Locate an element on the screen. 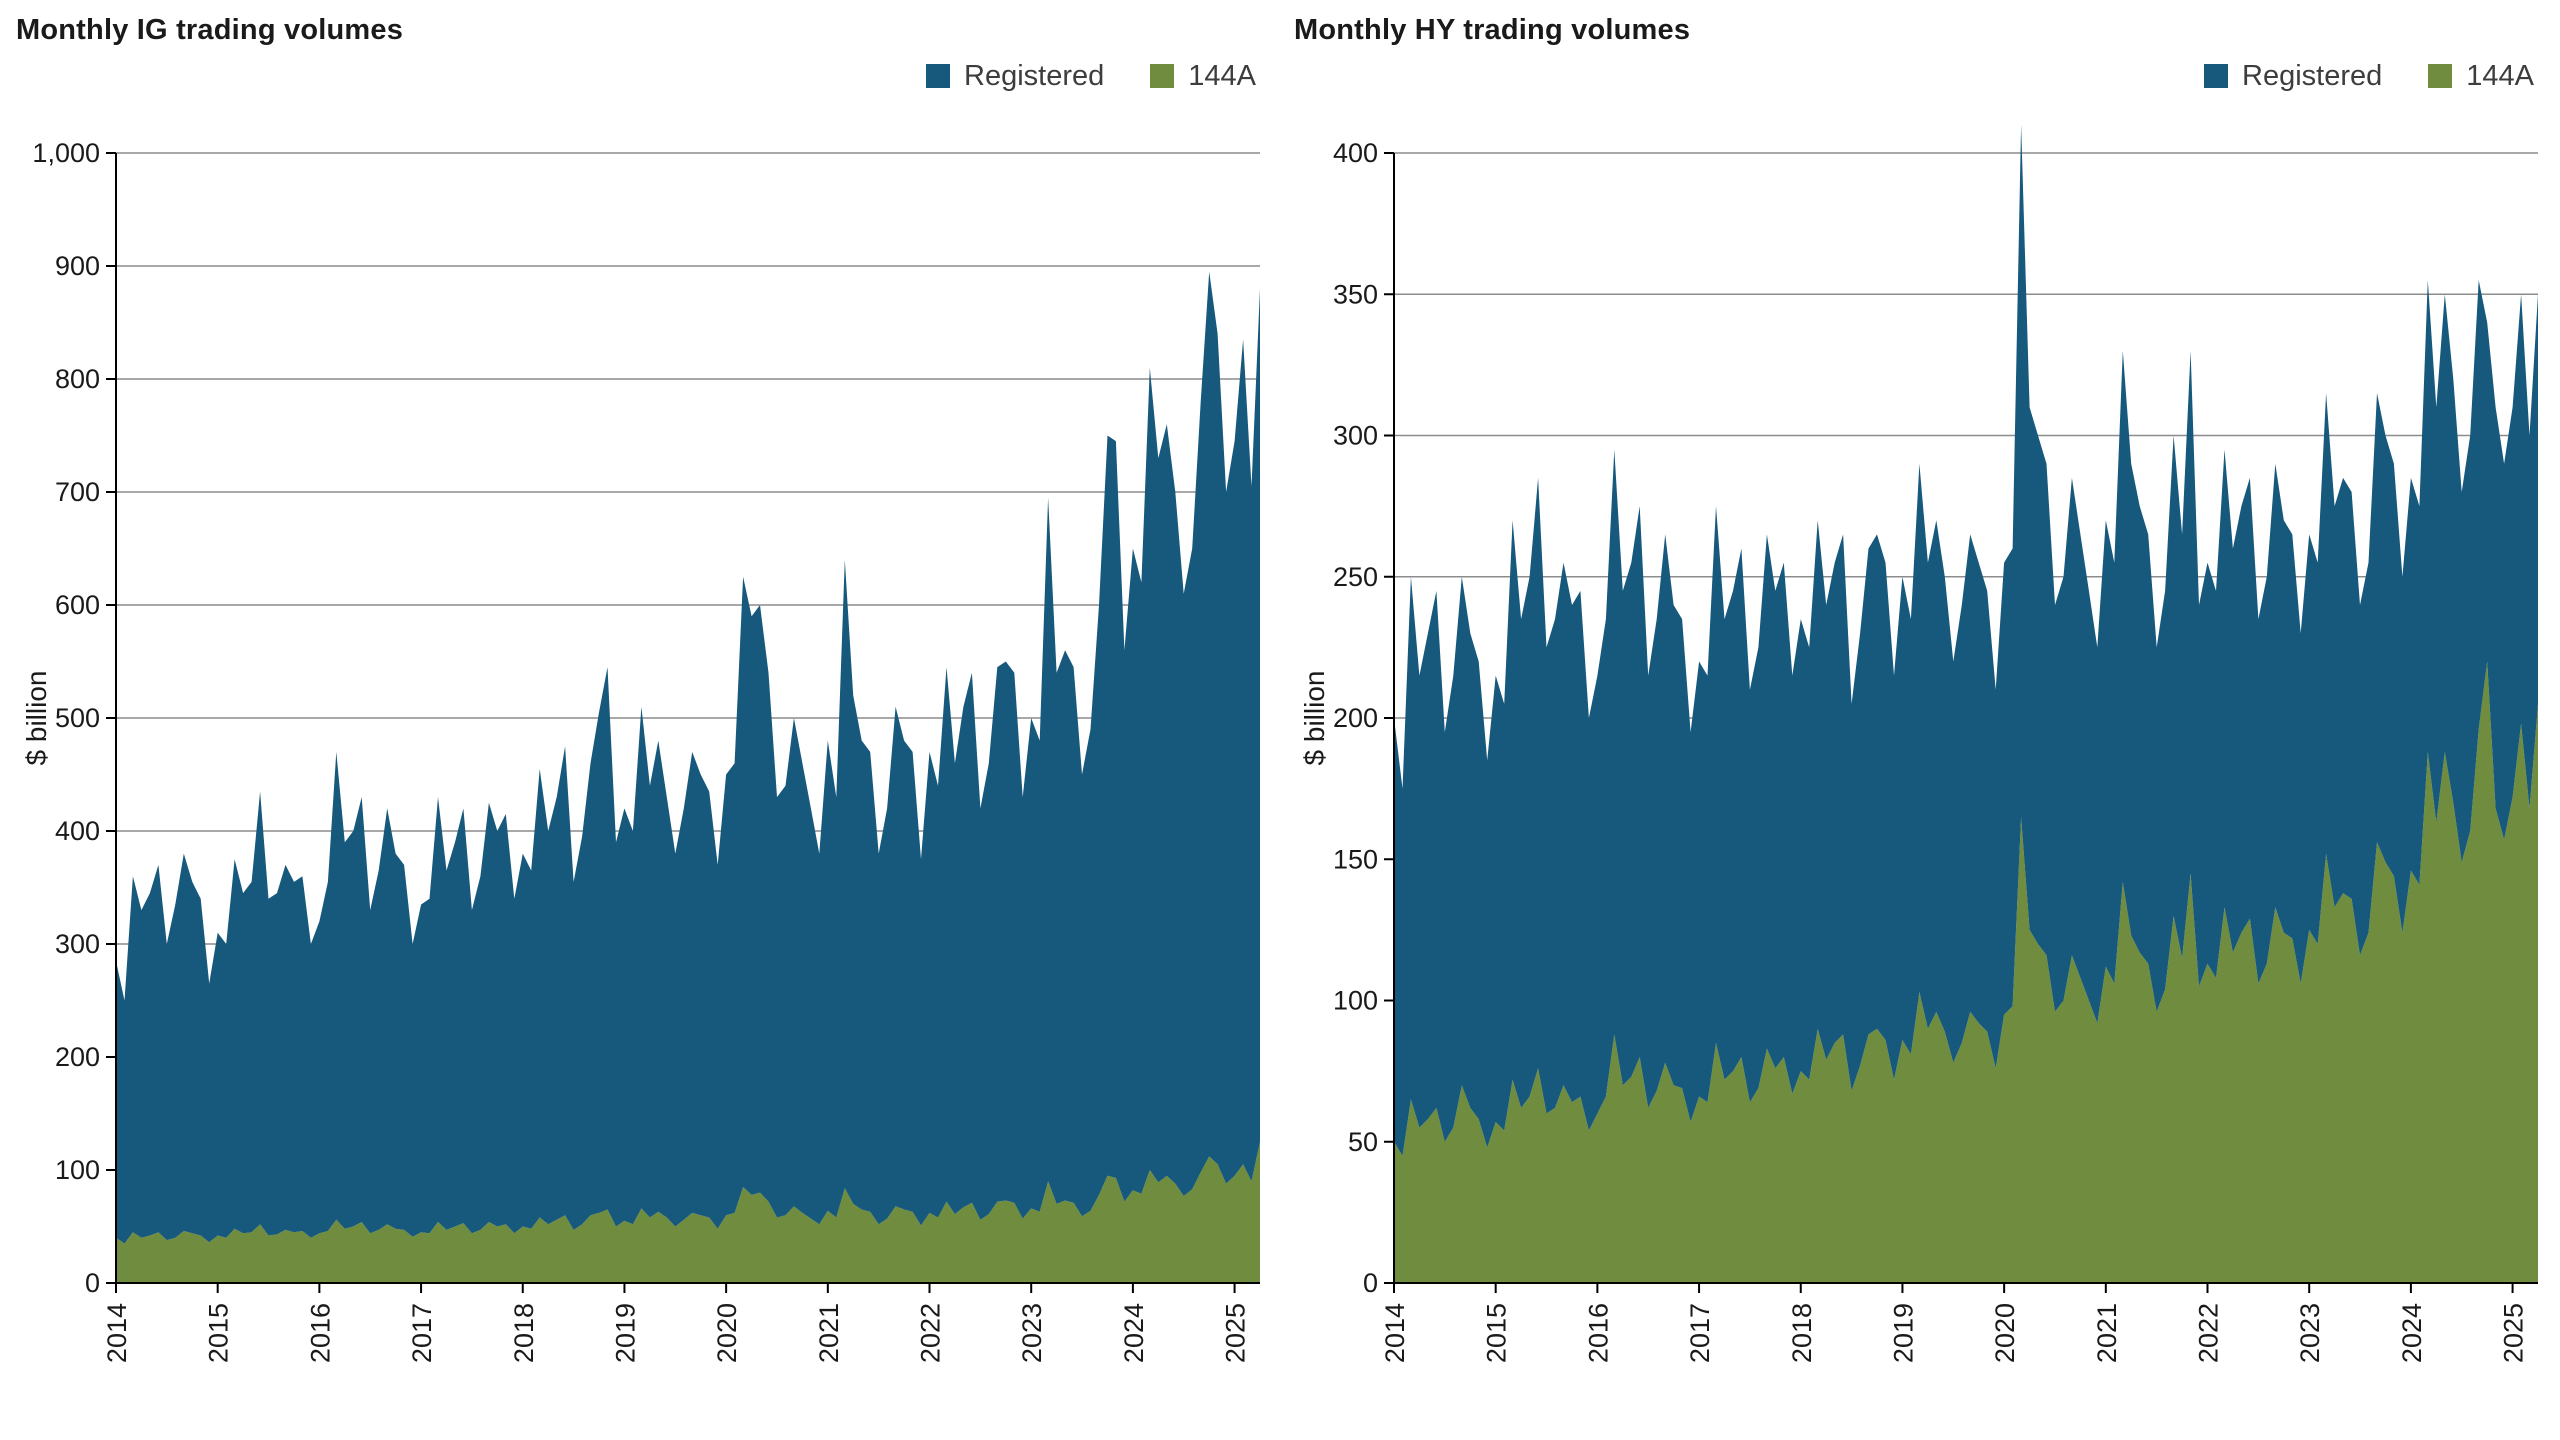  y-tick-label: 900 is located at coordinates (77, 266).